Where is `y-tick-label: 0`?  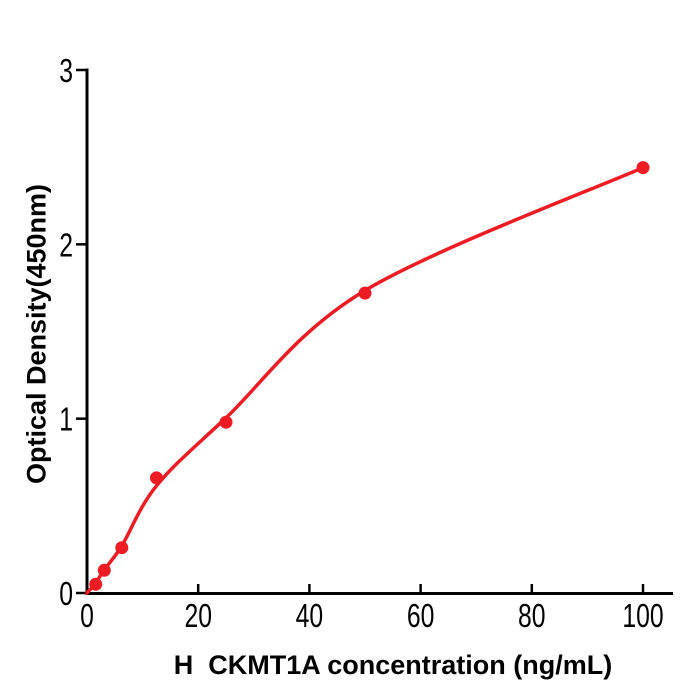 y-tick-label: 0 is located at coordinates (66, 595).